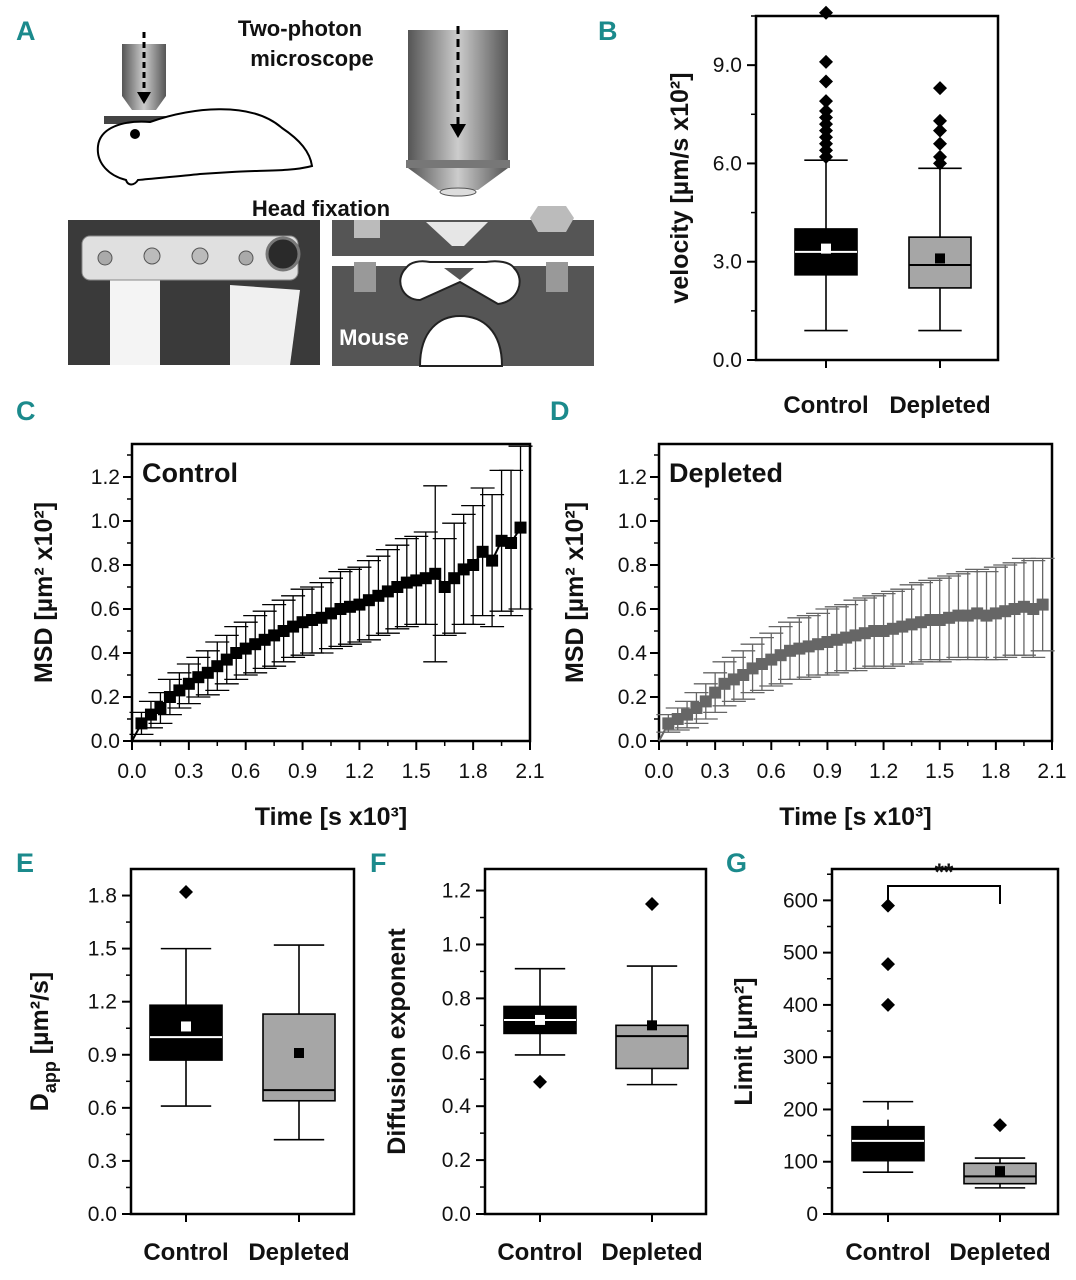 The image size is (1076, 1280). What do you see at coordinates (40, 1016) in the screenshot?
I see `y-axis-title-rest: [µm²/s]` at bounding box center [40, 1016].